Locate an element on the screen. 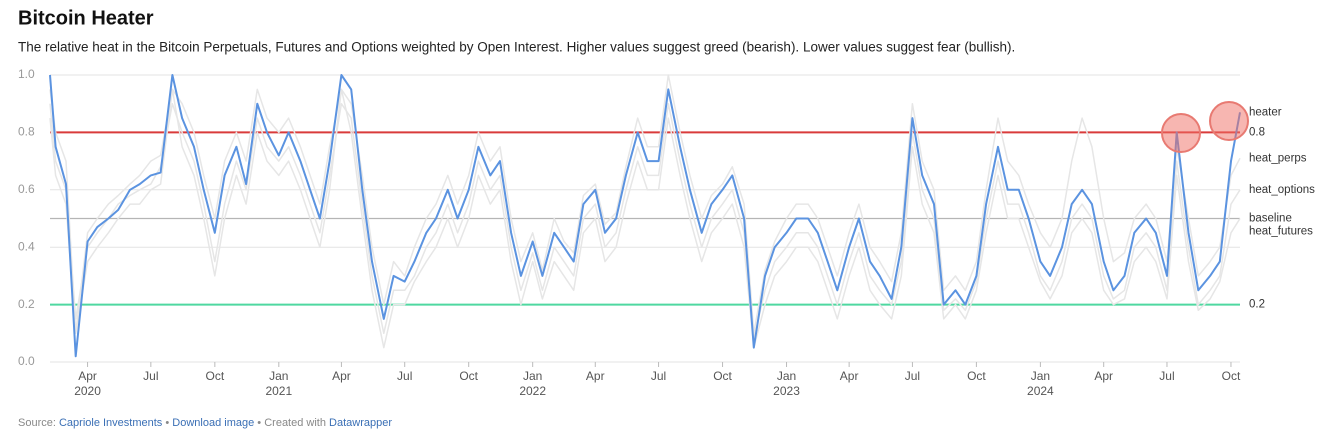 Image resolution: width=1328 pixels, height=440 pixels. y-tick-label: 0.6 is located at coordinates (26, 189).